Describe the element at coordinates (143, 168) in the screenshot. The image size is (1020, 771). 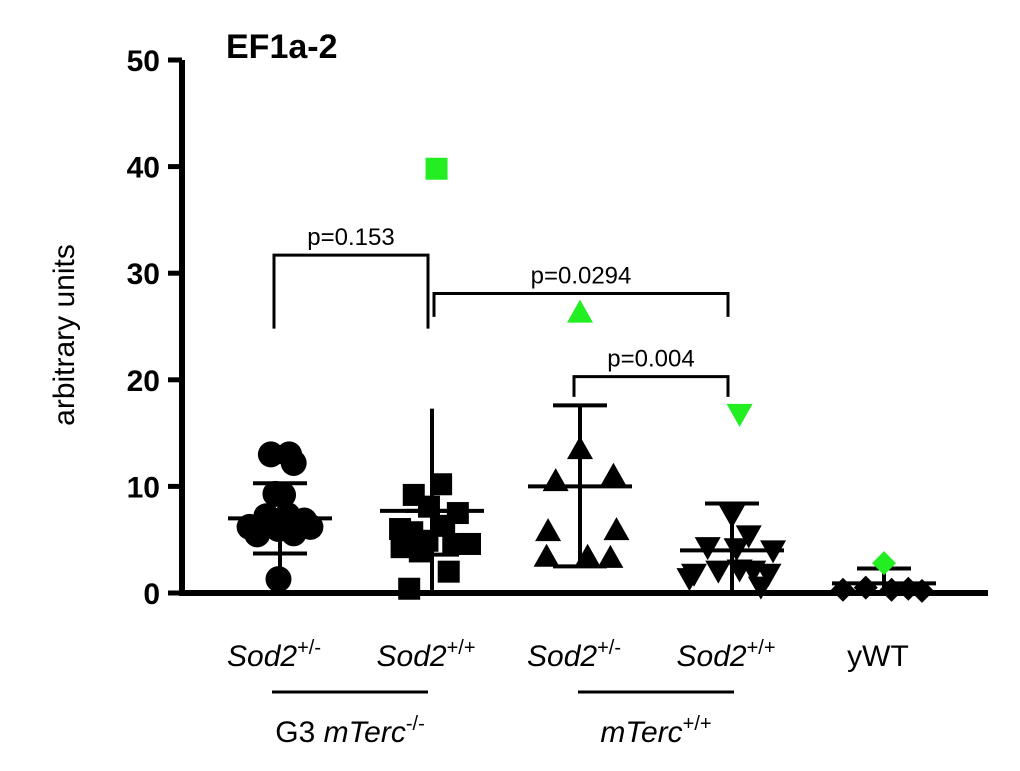
I see `y-tick-label: 40` at that location.